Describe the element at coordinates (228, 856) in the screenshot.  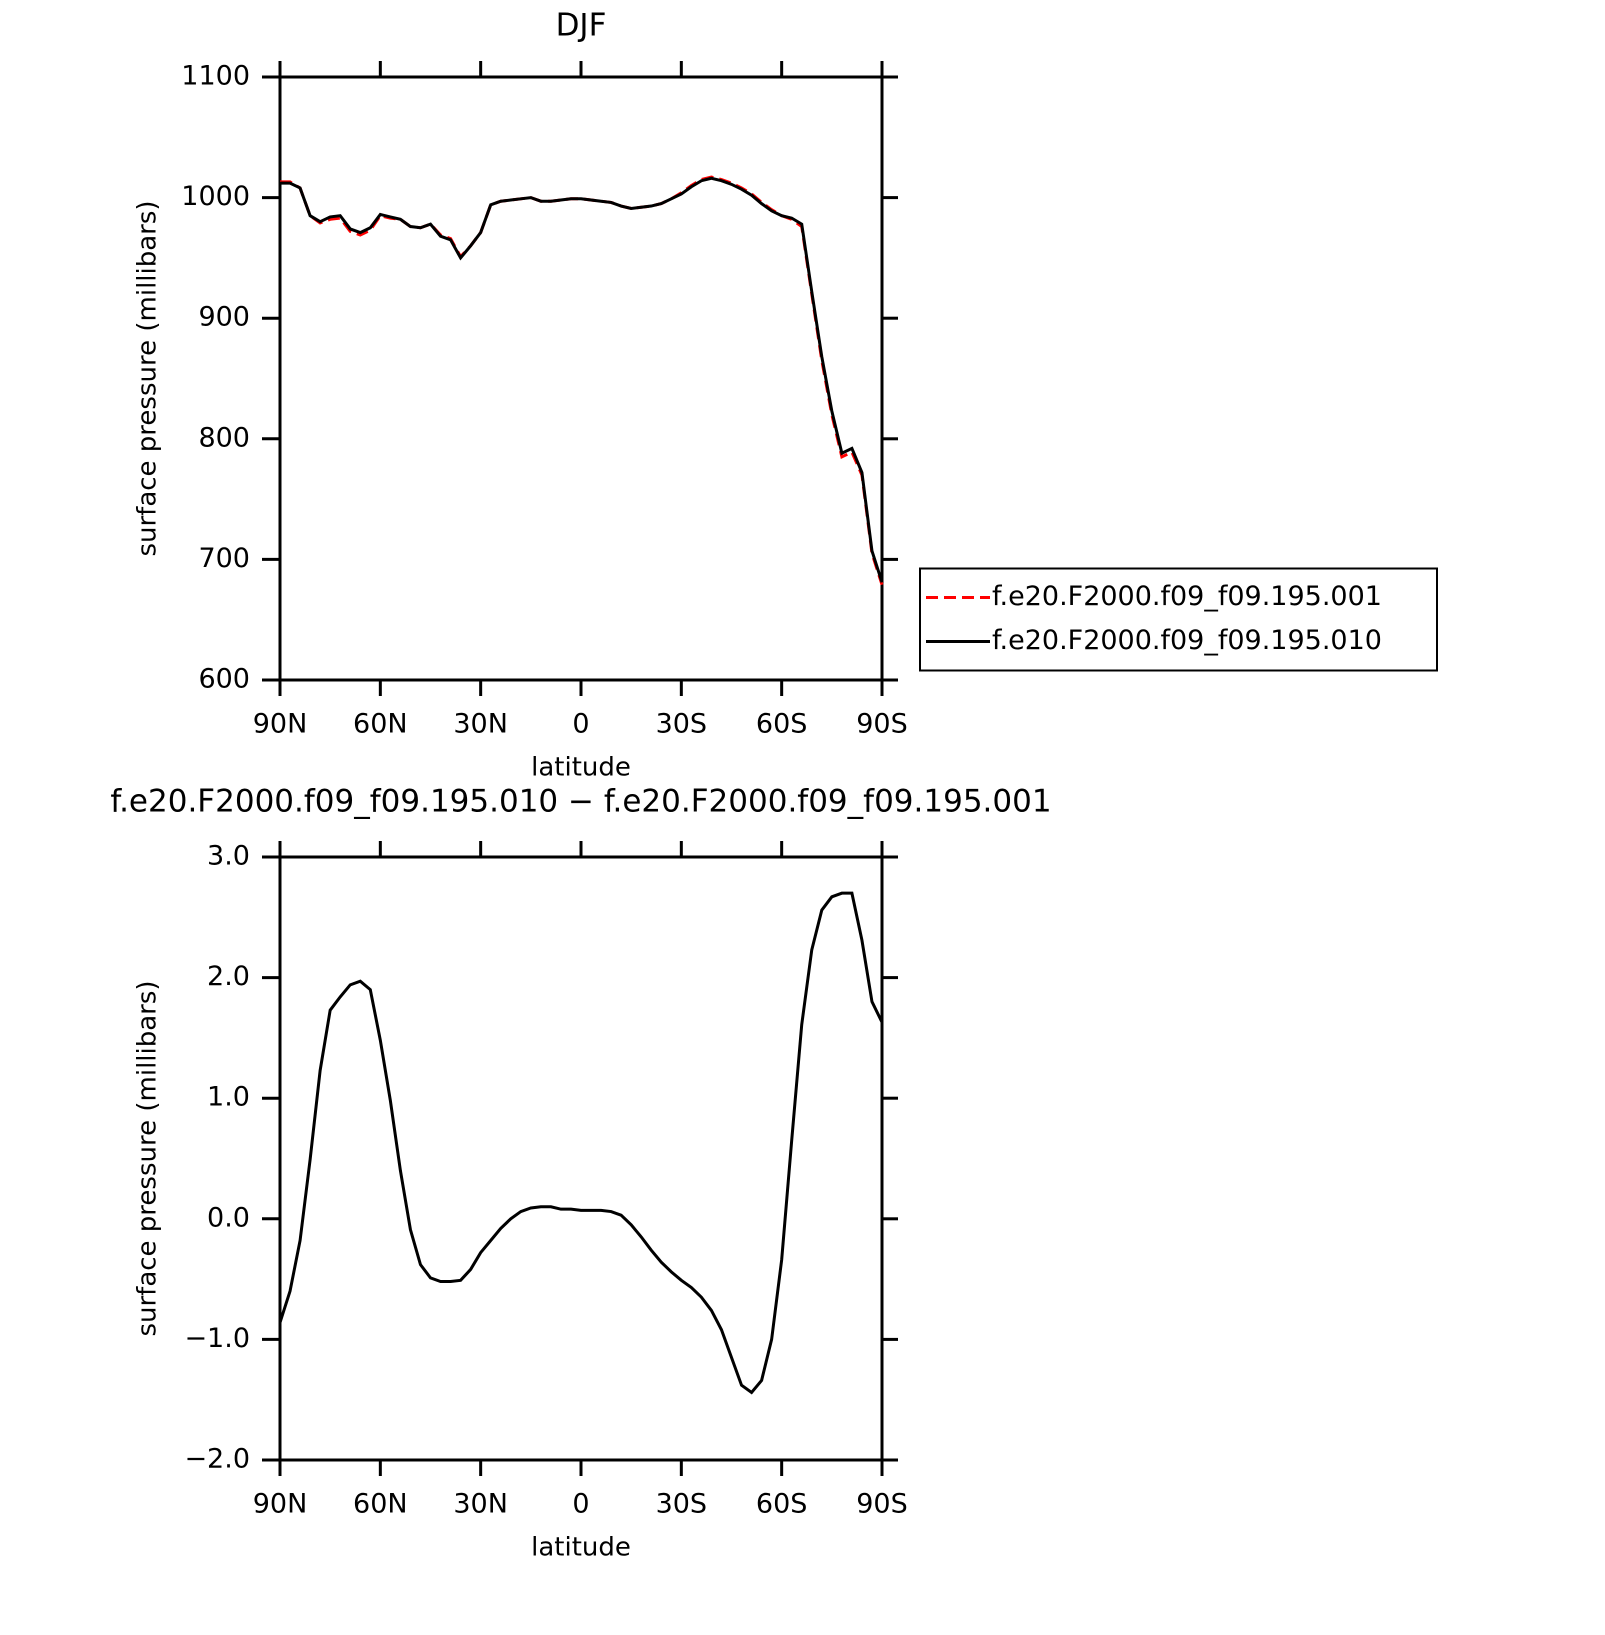
I see `y-tick-label: 3.0` at that location.